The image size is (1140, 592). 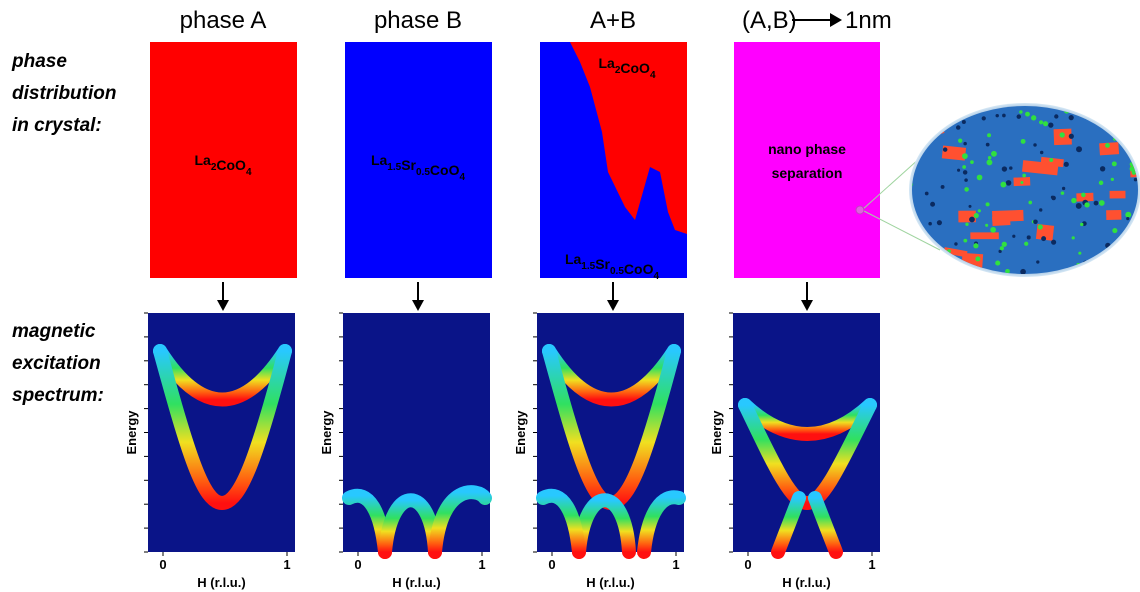 What do you see at coordinates (54, 331) in the screenshot?
I see `row-label: magnetic` at bounding box center [54, 331].